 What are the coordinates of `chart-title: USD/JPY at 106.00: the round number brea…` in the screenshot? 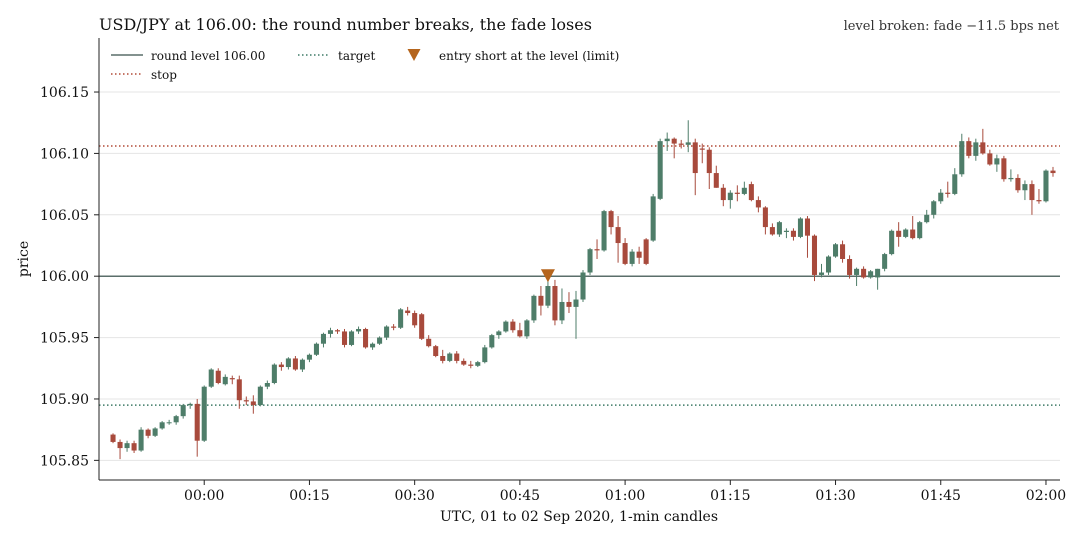 It's located at (345, 24).